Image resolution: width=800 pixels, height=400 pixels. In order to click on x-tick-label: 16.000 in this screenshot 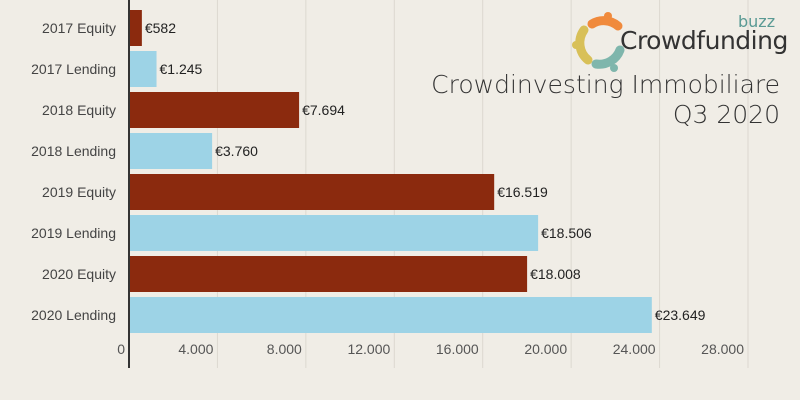, I will do `click(457, 349)`.